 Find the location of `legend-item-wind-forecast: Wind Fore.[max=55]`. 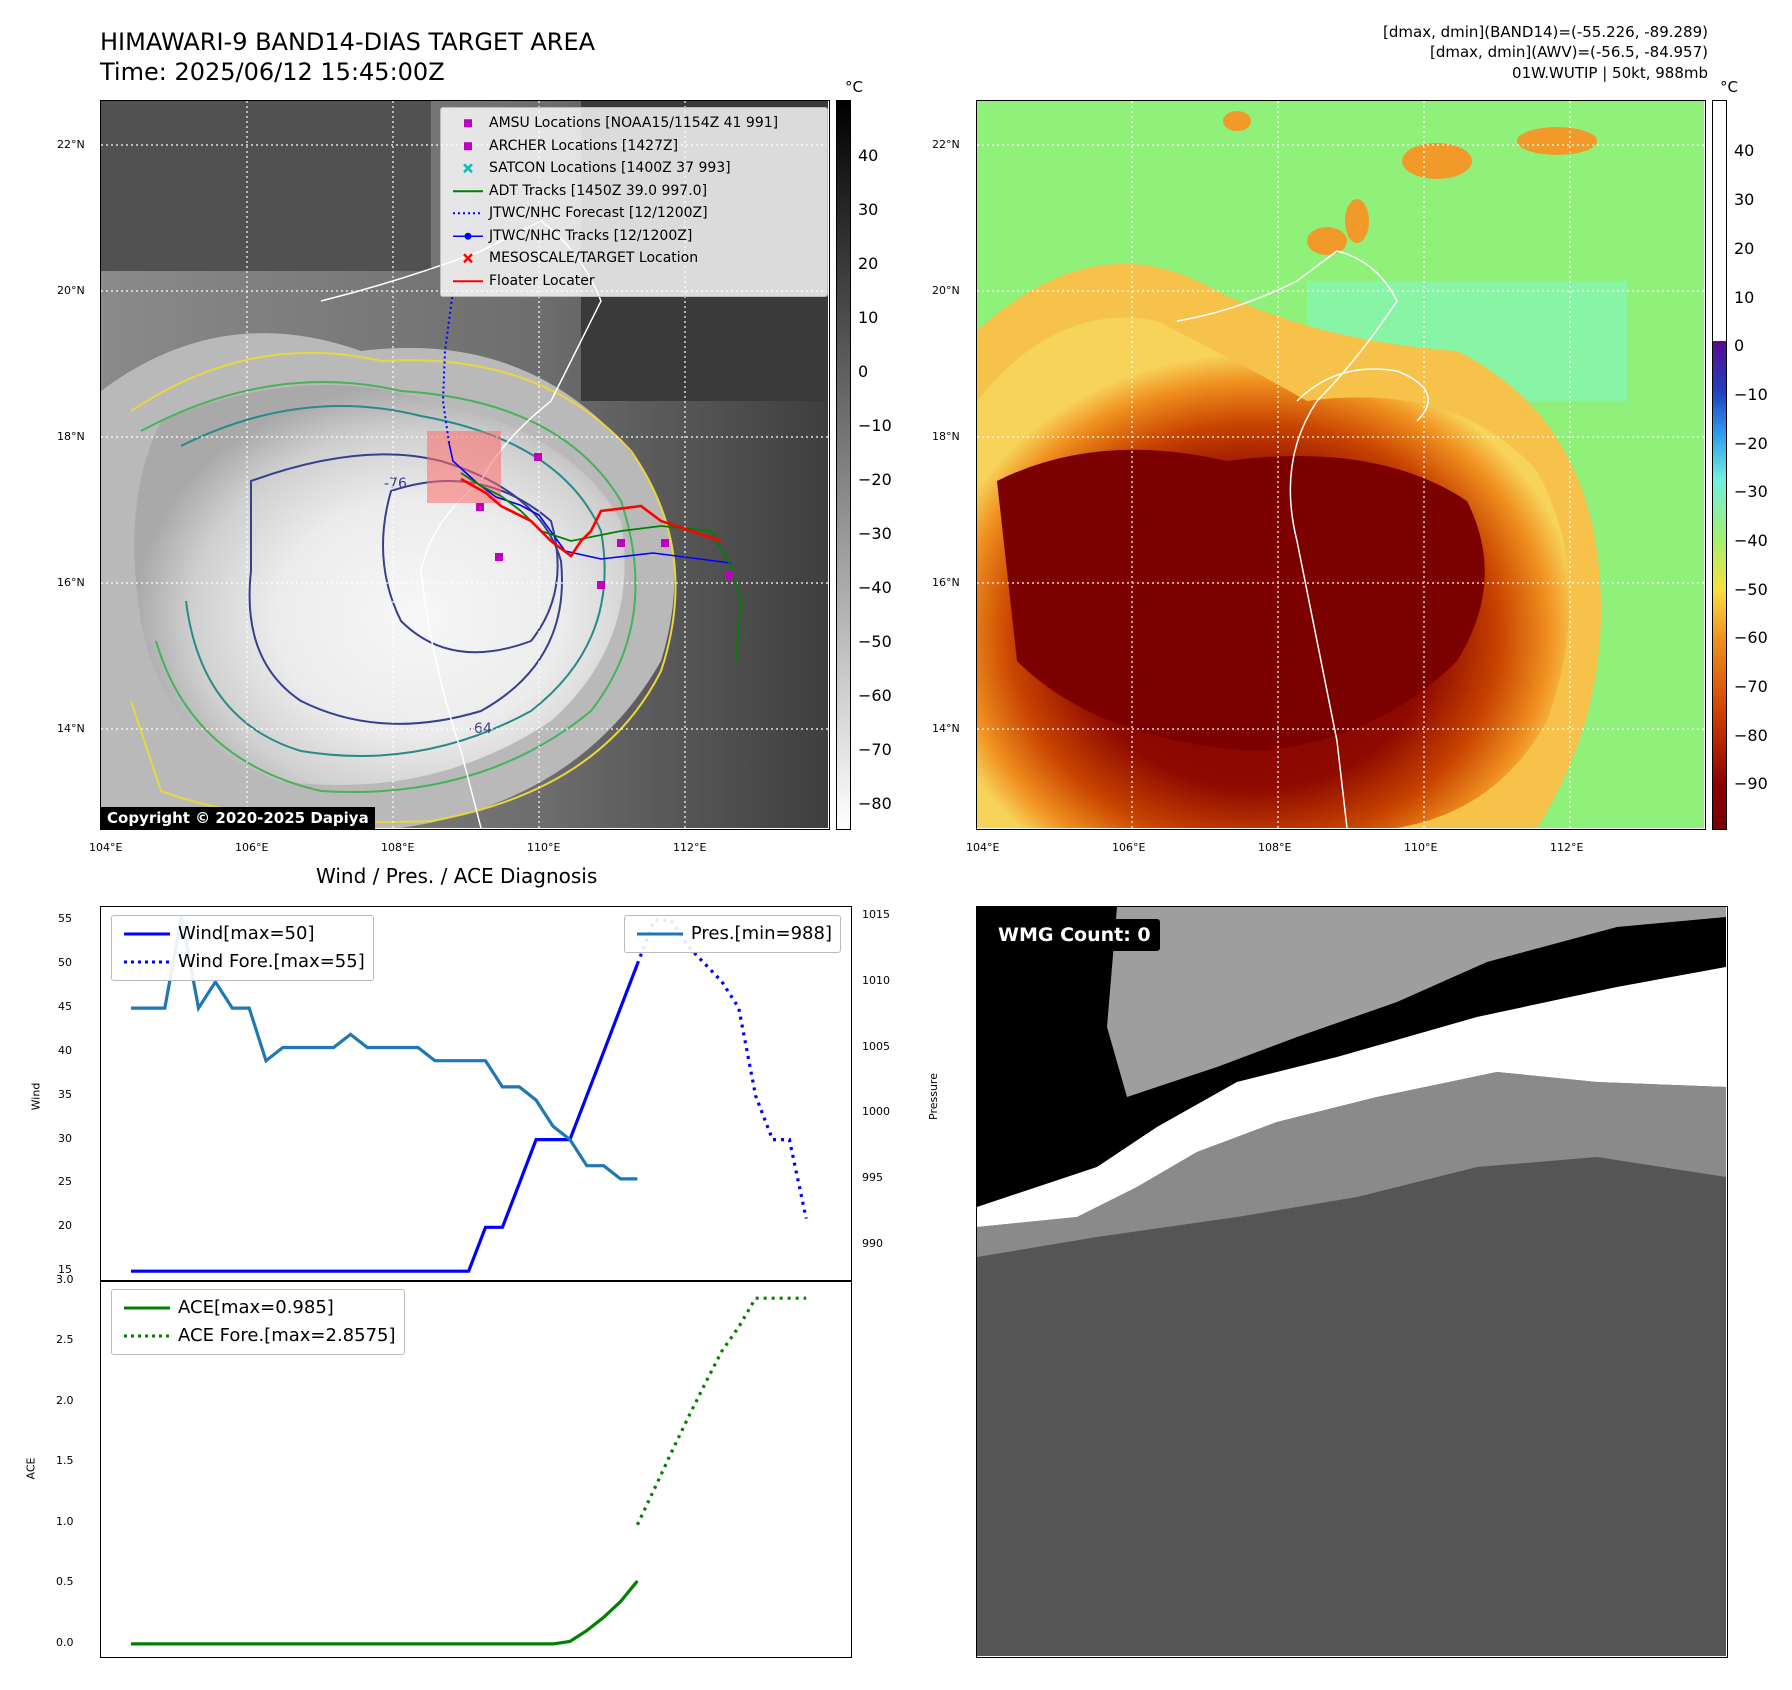

legend-item-wind-forecast: Wind Fore.[max=55] is located at coordinates (244, 961).